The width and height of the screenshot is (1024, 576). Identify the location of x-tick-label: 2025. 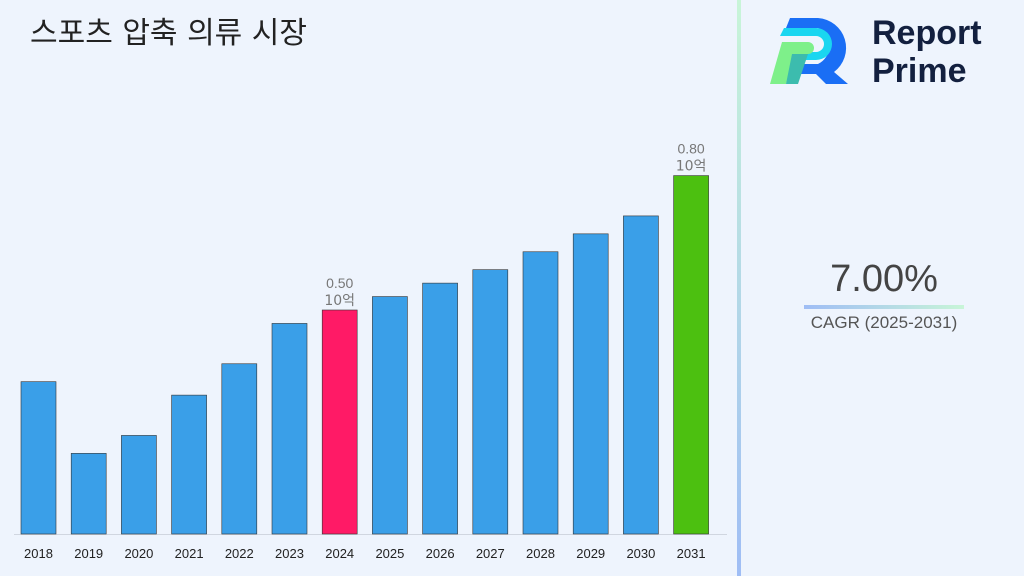
(389, 553).